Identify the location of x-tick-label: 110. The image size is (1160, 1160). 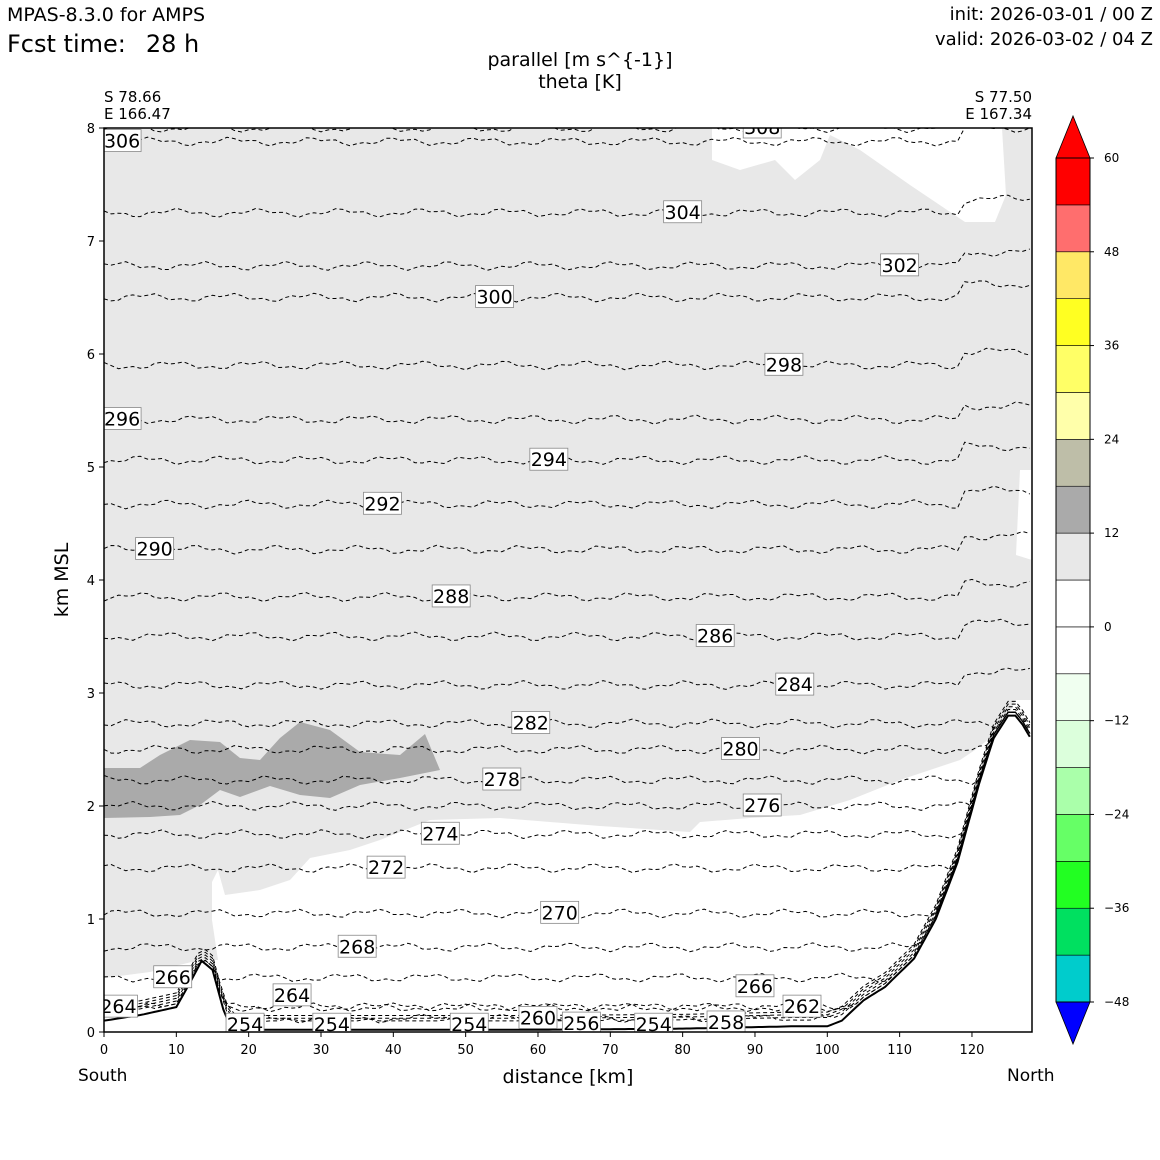
(899, 1050).